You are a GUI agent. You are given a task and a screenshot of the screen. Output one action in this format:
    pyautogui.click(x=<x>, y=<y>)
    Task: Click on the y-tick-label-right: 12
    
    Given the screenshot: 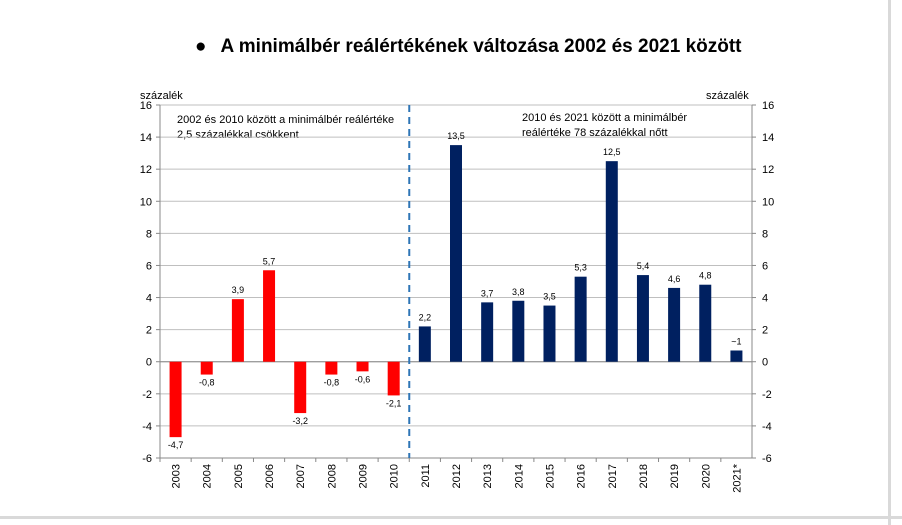 What is the action you would take?
    pyautogui.click(x=768, y=170)
    